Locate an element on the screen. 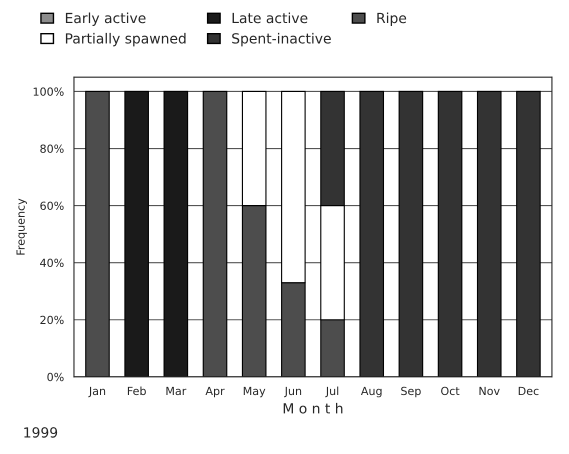 The width and height of the screenshot is (569, 454). x-tick-label: Oct is located at coordinates (450, 391).